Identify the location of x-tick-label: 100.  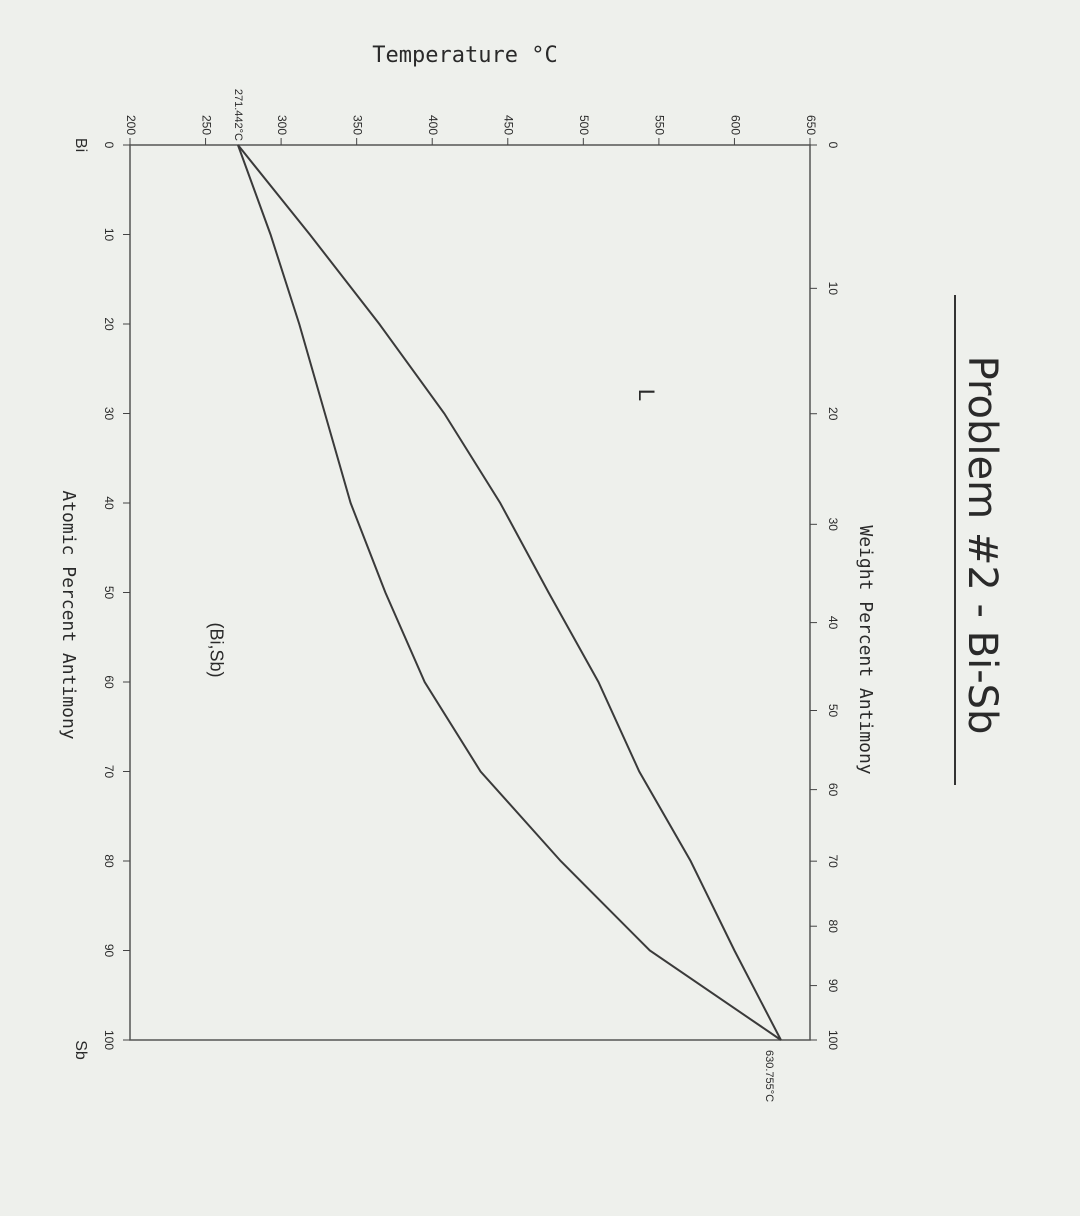
(109, 1040).